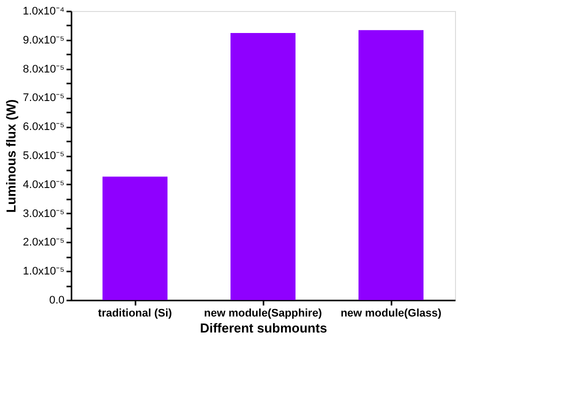 The width and height of the screenshot is (573, 420). What do you see at coordinates (43, 12) in the screenshot?
I see `y-tick-label: 1.0x10⁻⁴` at bounding box center [43, 12].